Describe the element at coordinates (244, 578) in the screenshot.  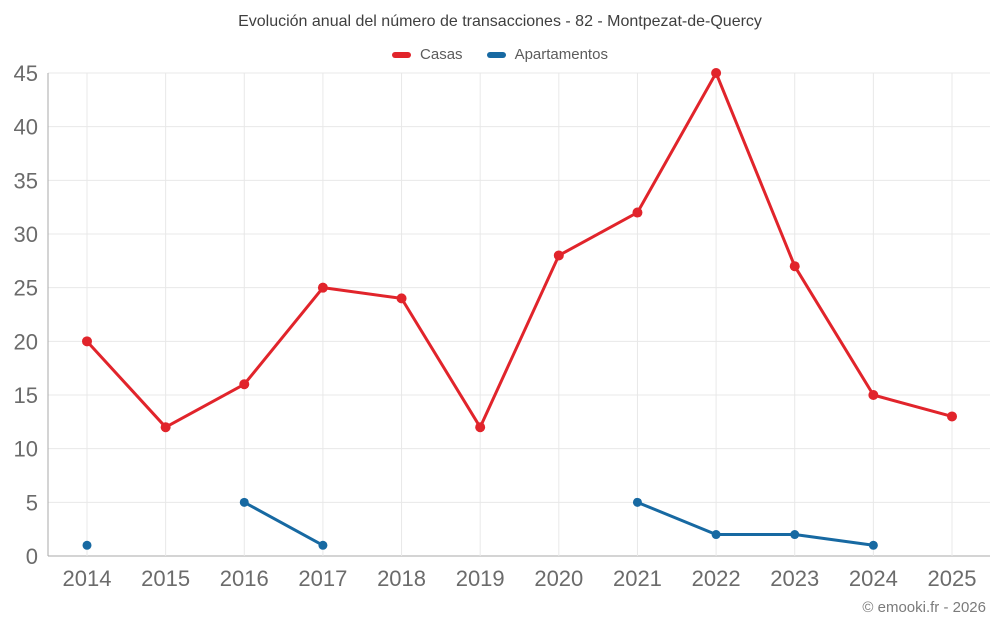
I see `x-tick-label: 2016` at that location.